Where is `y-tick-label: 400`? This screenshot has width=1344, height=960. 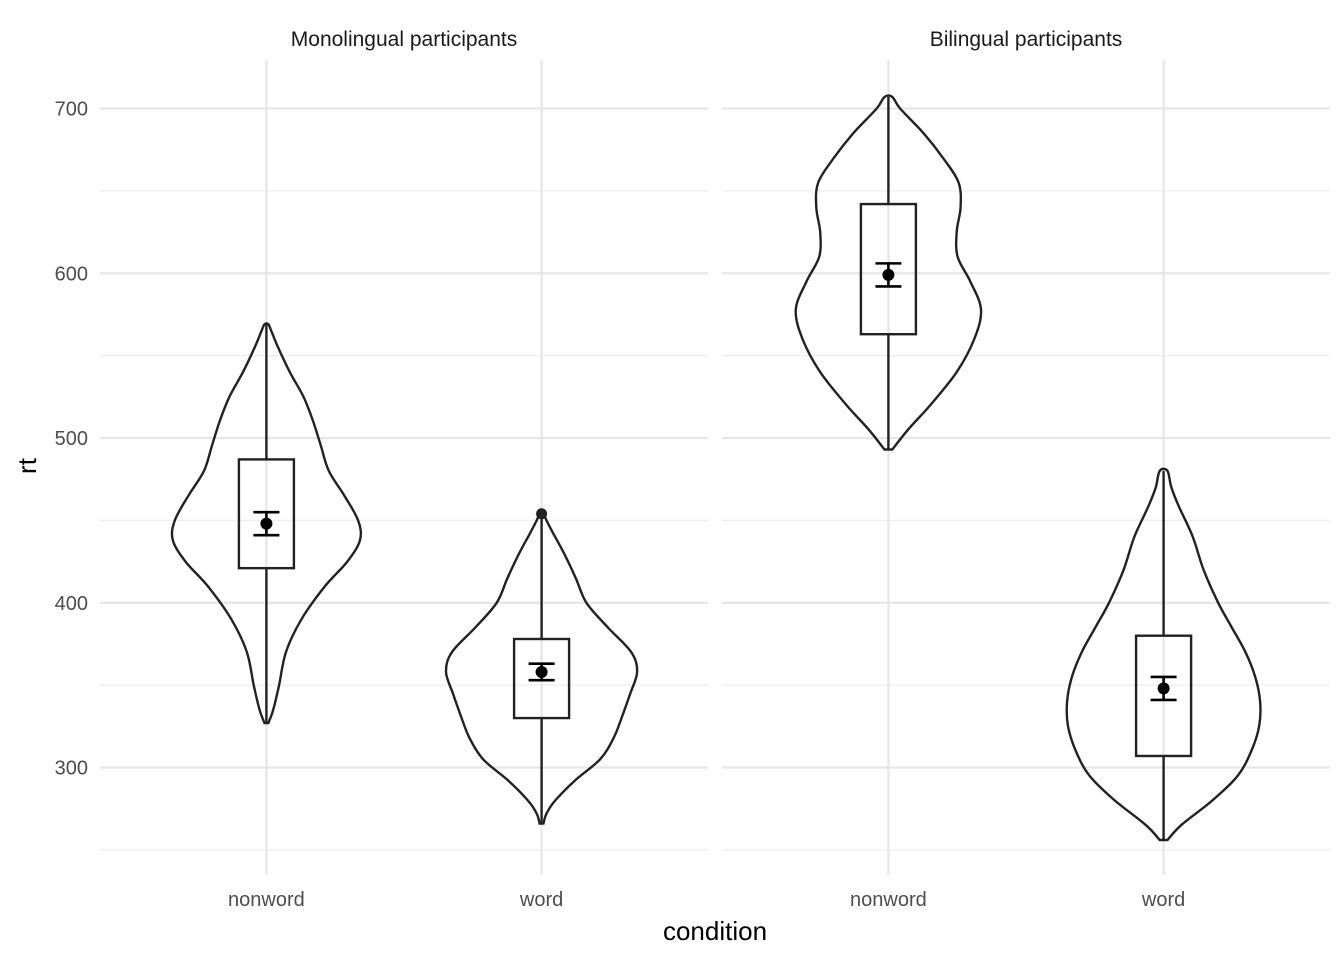 y-tick-label: 400 is located at coordinates (71, 604).